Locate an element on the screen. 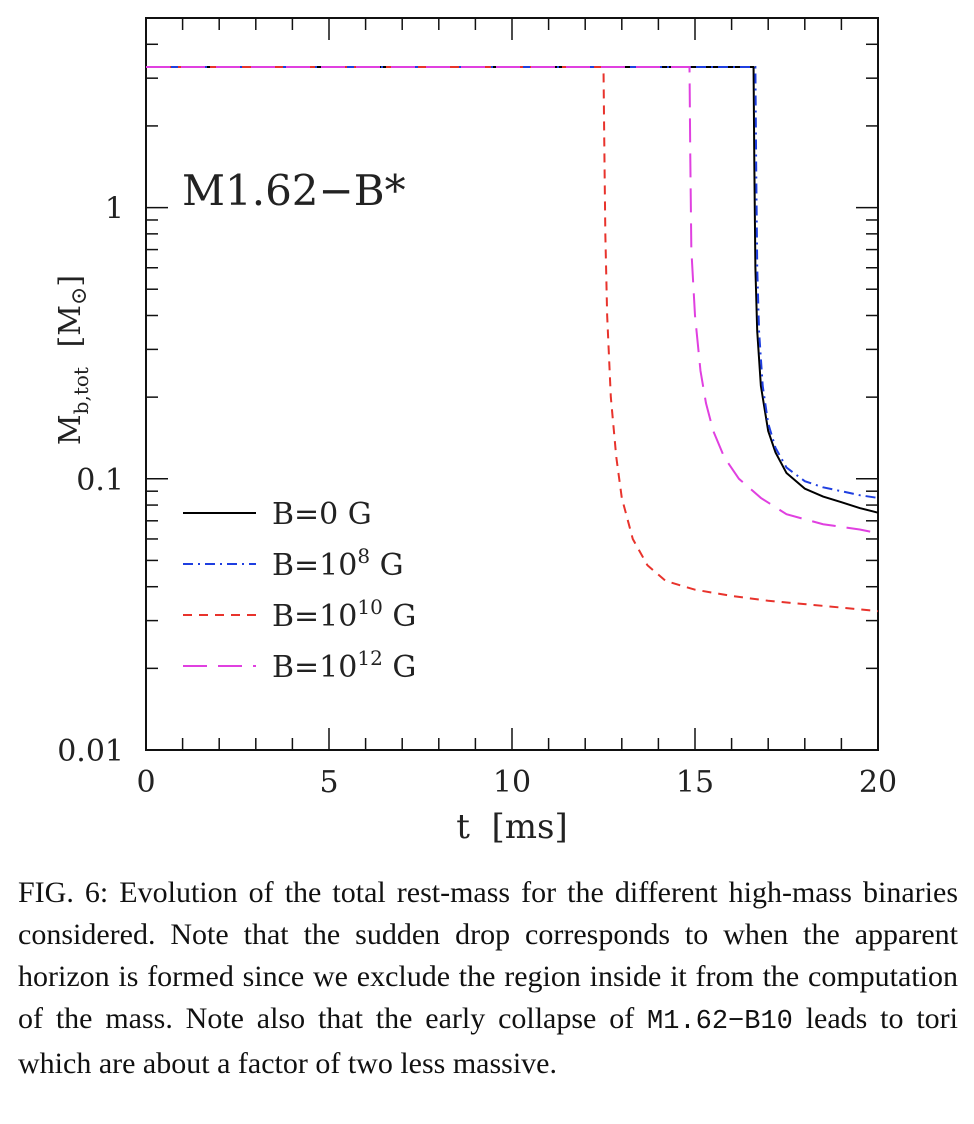  x-tick-label: 15 is located at coordinates (695, 782).